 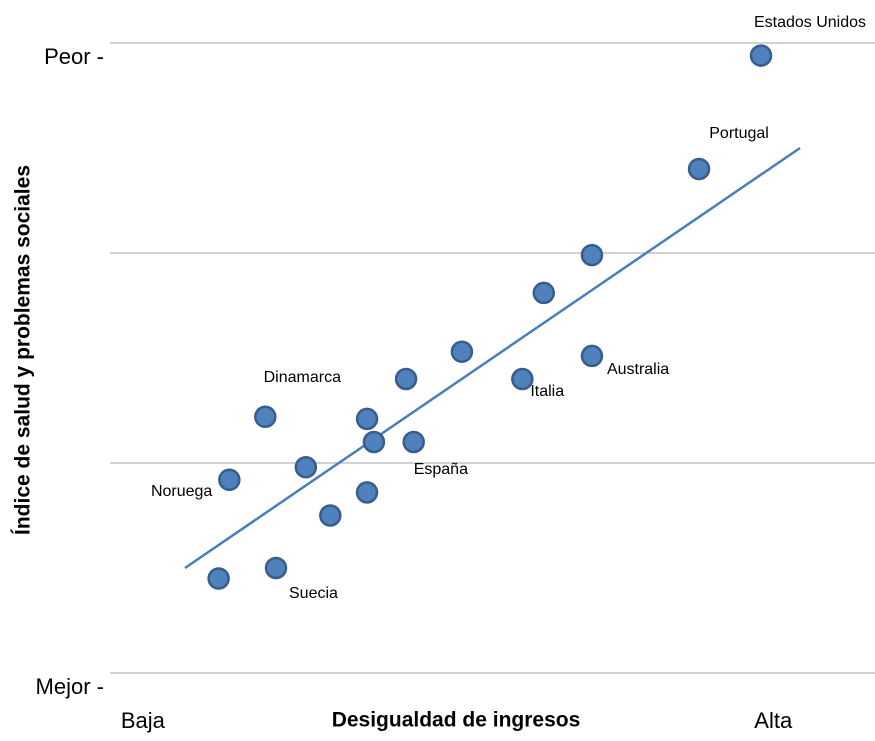 What do you see at coordinates (143, 720) in the screenshot?
I see `x-tick-label: Baja` at bounding box center [143, 720].